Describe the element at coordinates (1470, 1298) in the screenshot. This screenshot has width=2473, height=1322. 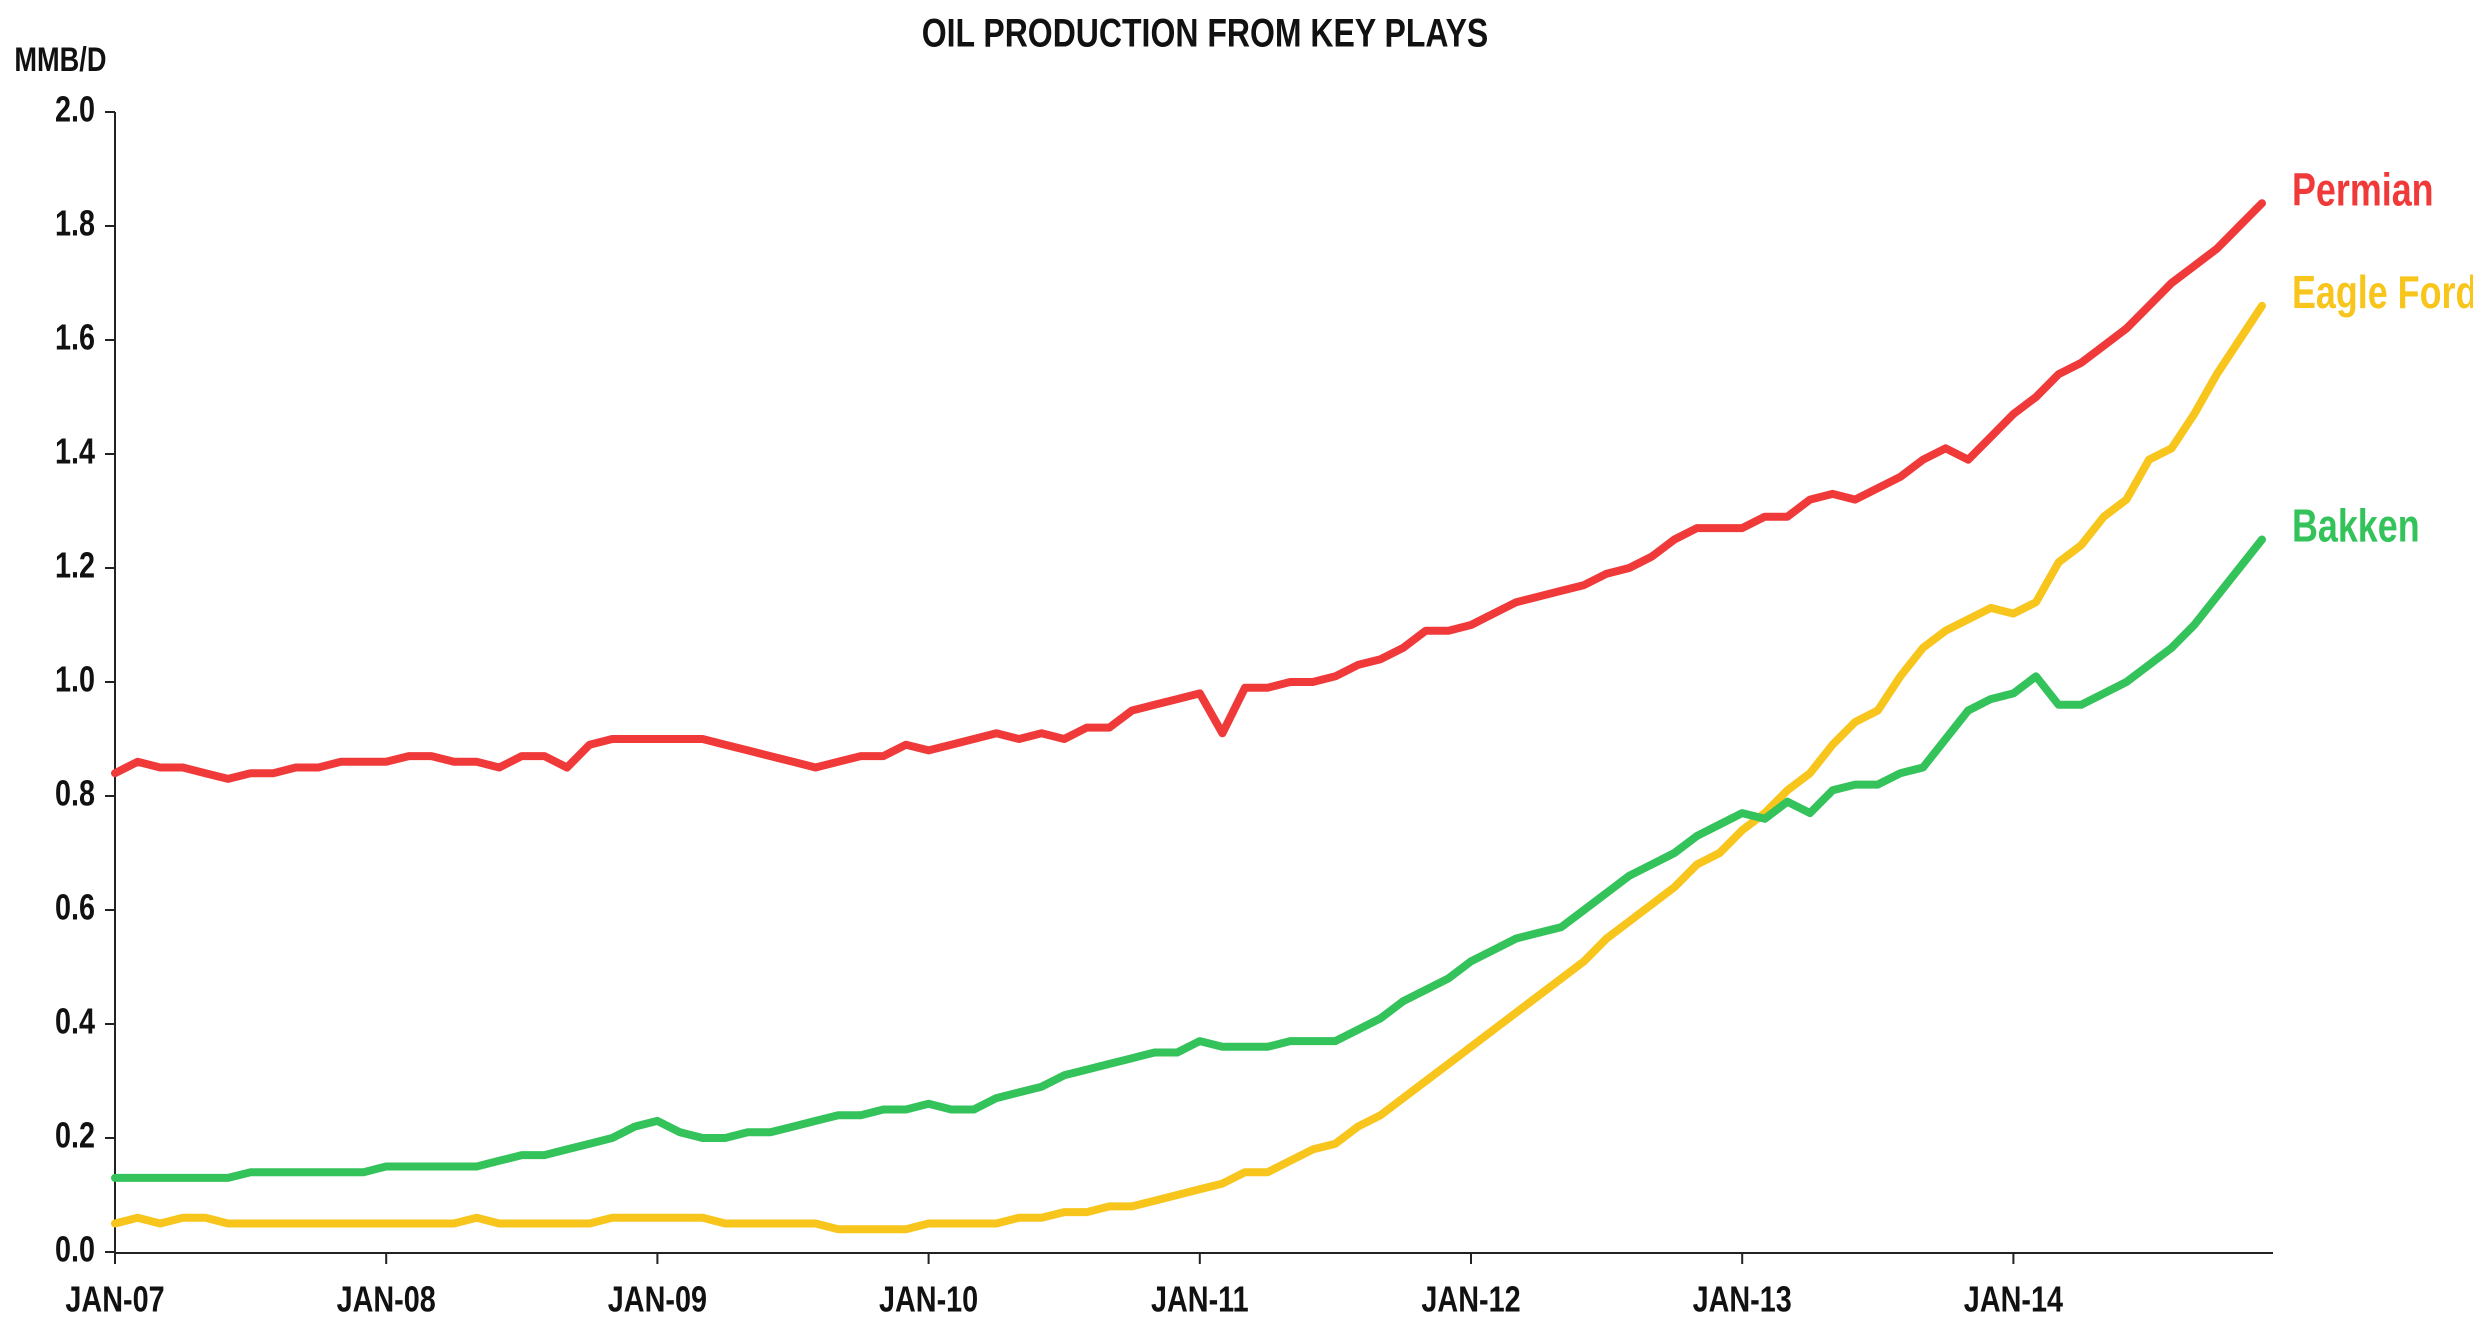
I see `x-tick-label: JAN-12` at that location.